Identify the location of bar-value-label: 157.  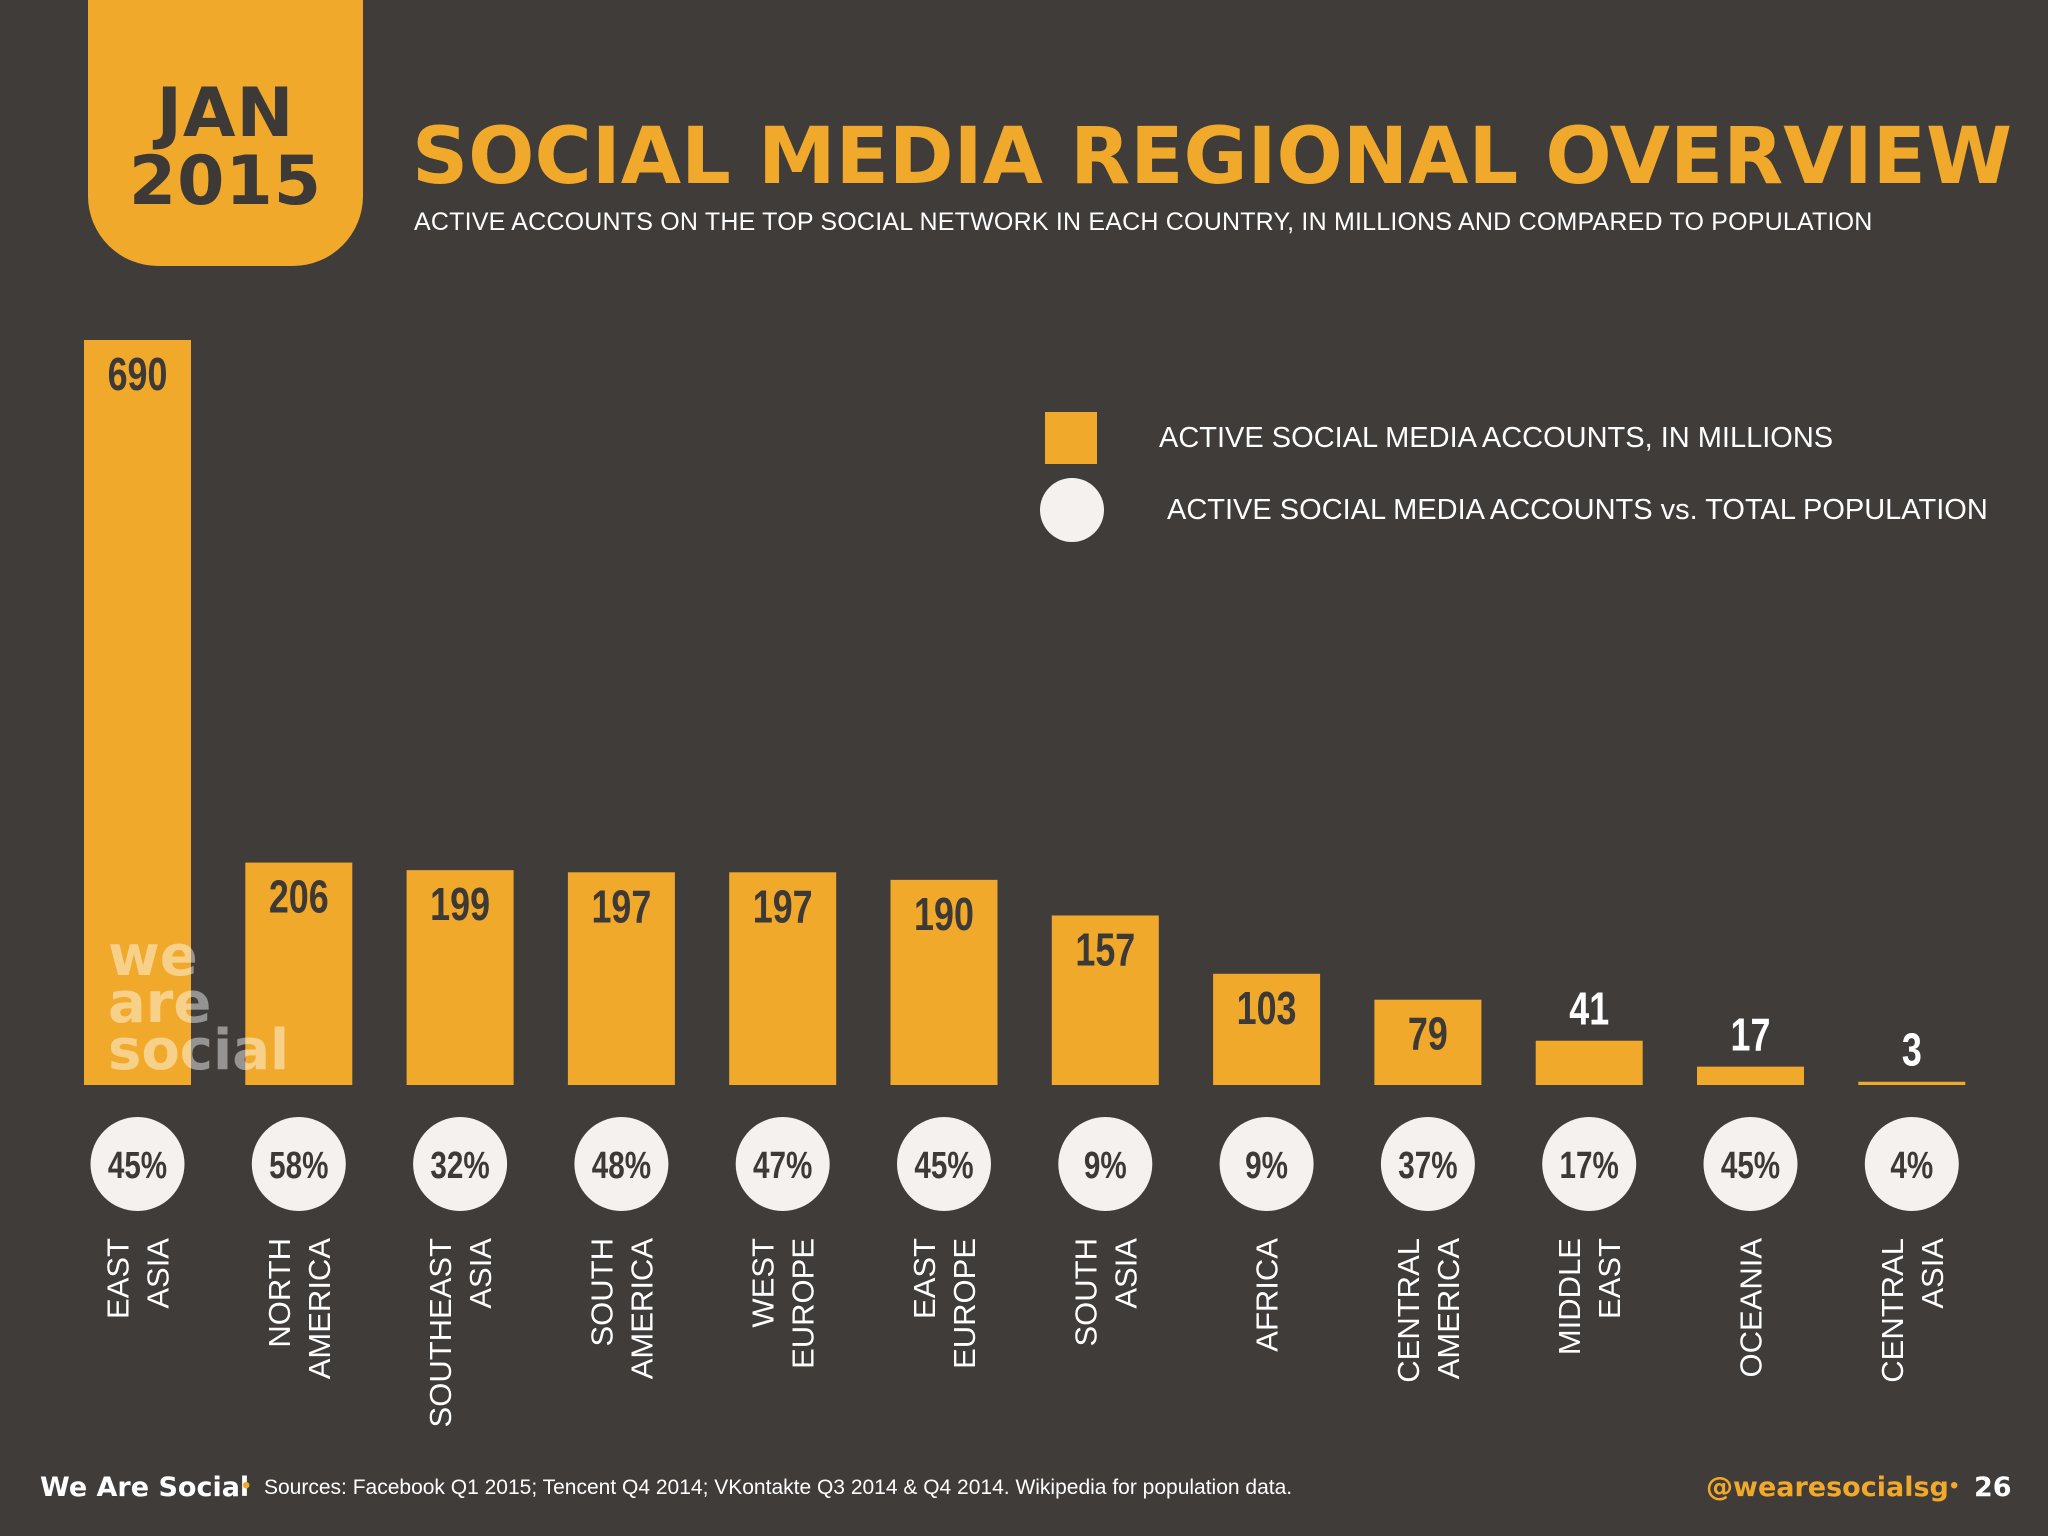
(1105, 949).